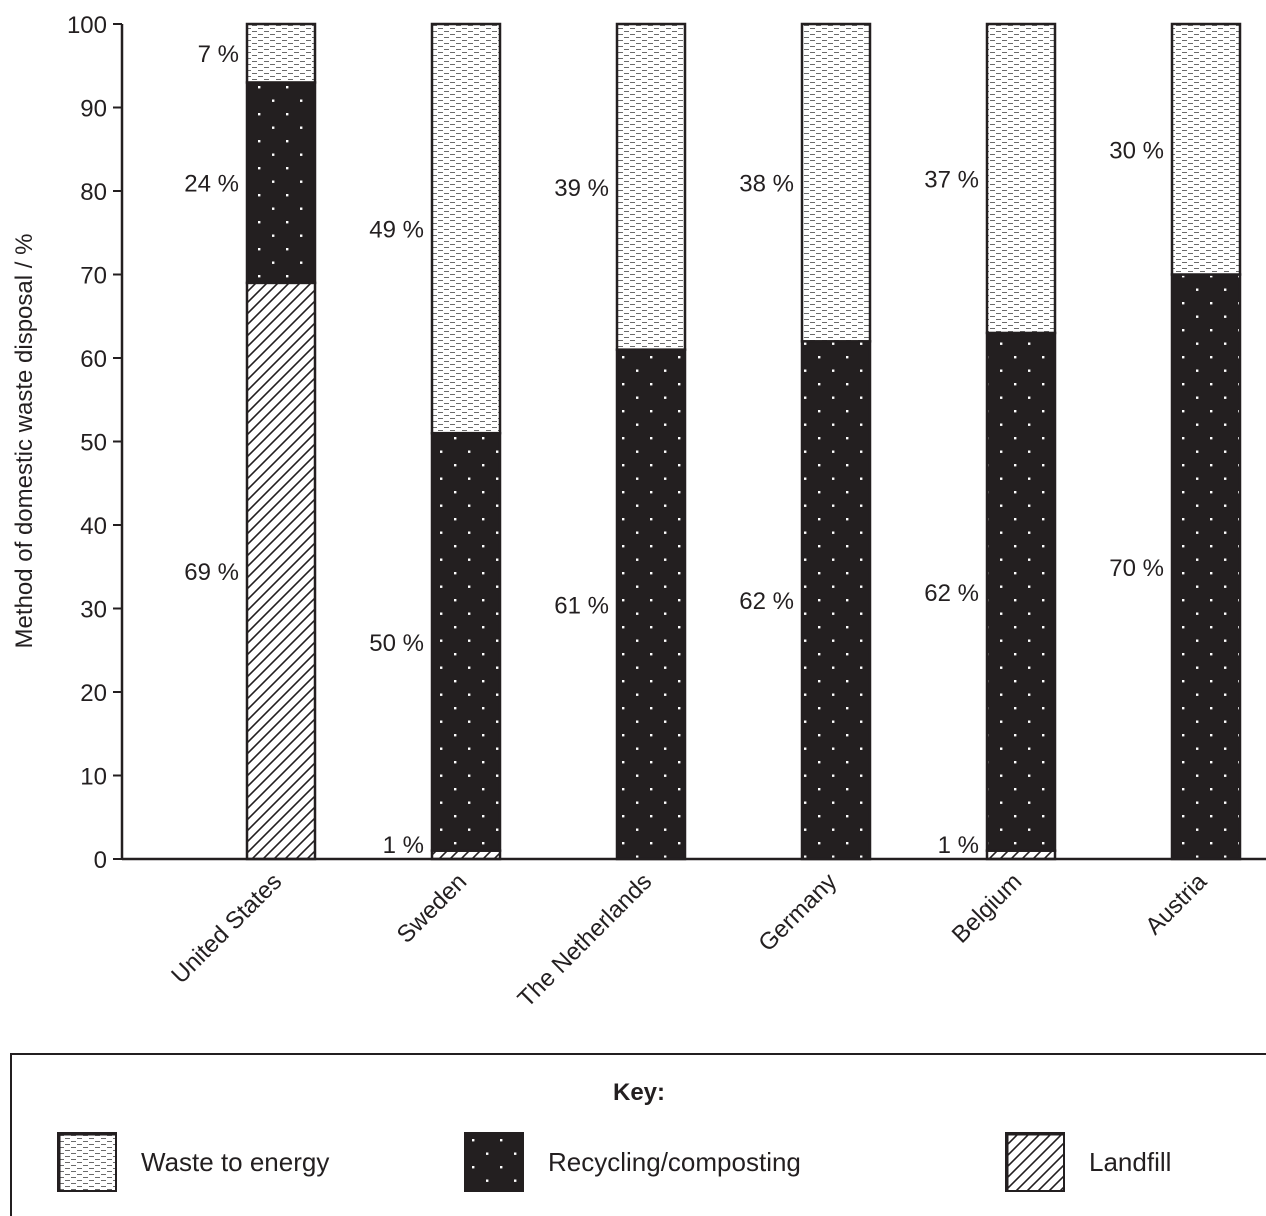 Image resolution: width=1266 pixels, height=1216 pixels. Describe the element at coordinates (674, 1161) in the screenshot. I see `legend-label: Recycling/composting` at that location.